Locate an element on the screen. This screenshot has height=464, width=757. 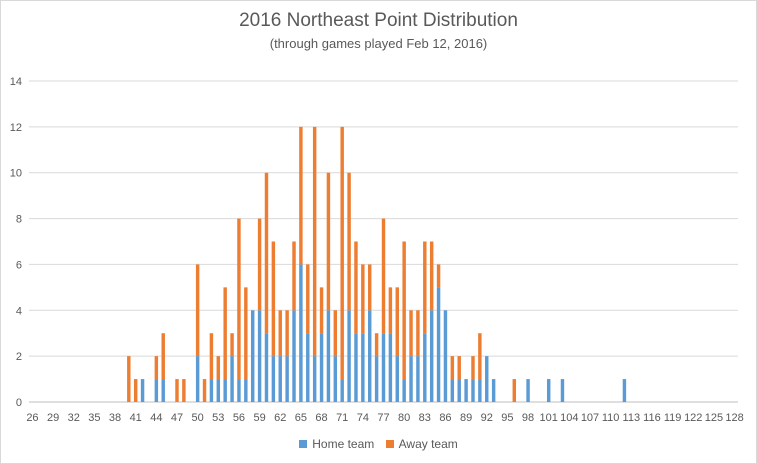
x-tick-label: 47 is located at coordinates (177, 418).